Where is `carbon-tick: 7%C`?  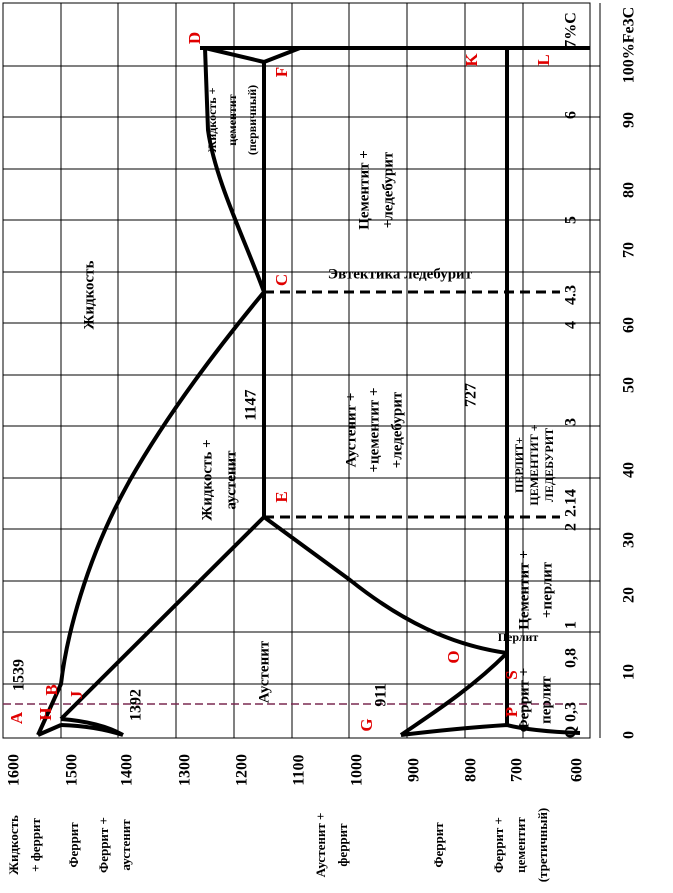 carbon-tick: 7%C is located at coordinates (571, 30).